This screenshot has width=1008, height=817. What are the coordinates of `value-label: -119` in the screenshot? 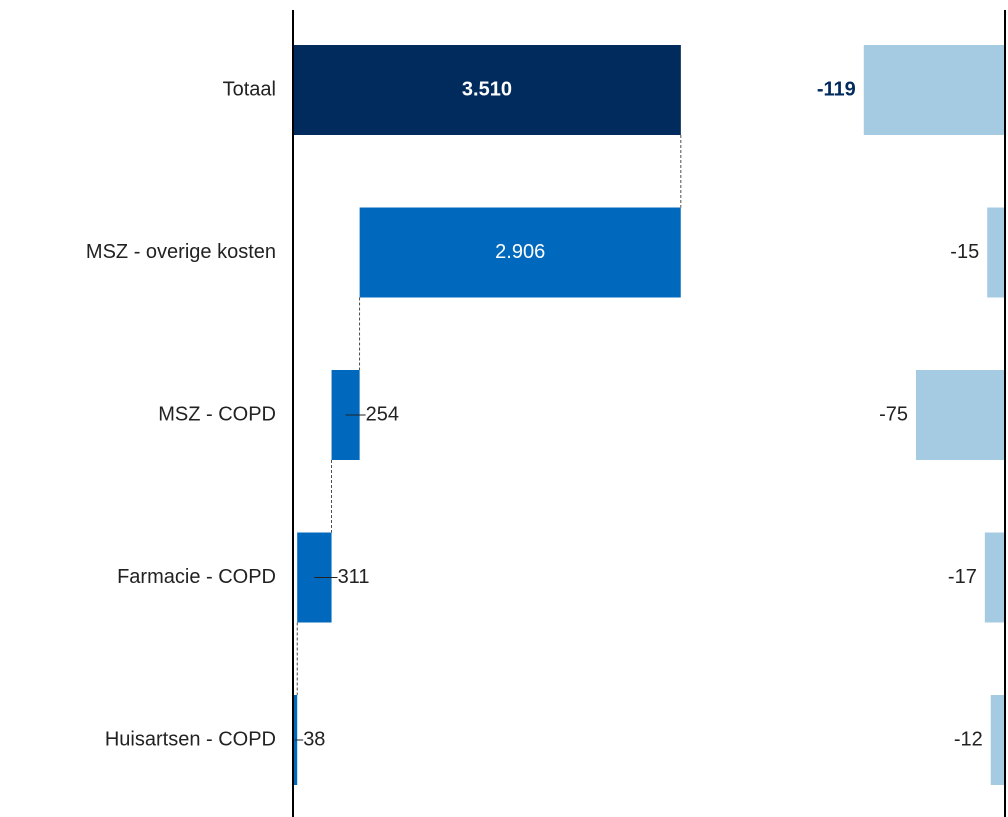 It's located at (836, 89).